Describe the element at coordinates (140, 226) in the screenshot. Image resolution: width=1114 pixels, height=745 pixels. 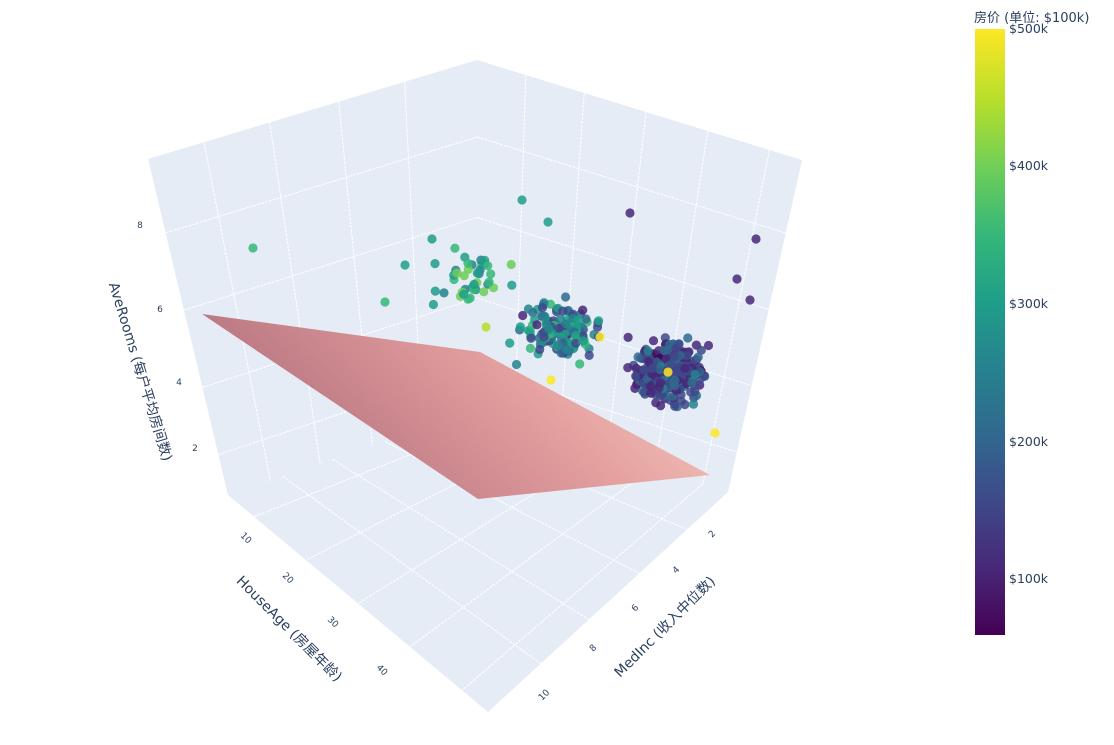
I see `z-tick-8: 8` at that location.